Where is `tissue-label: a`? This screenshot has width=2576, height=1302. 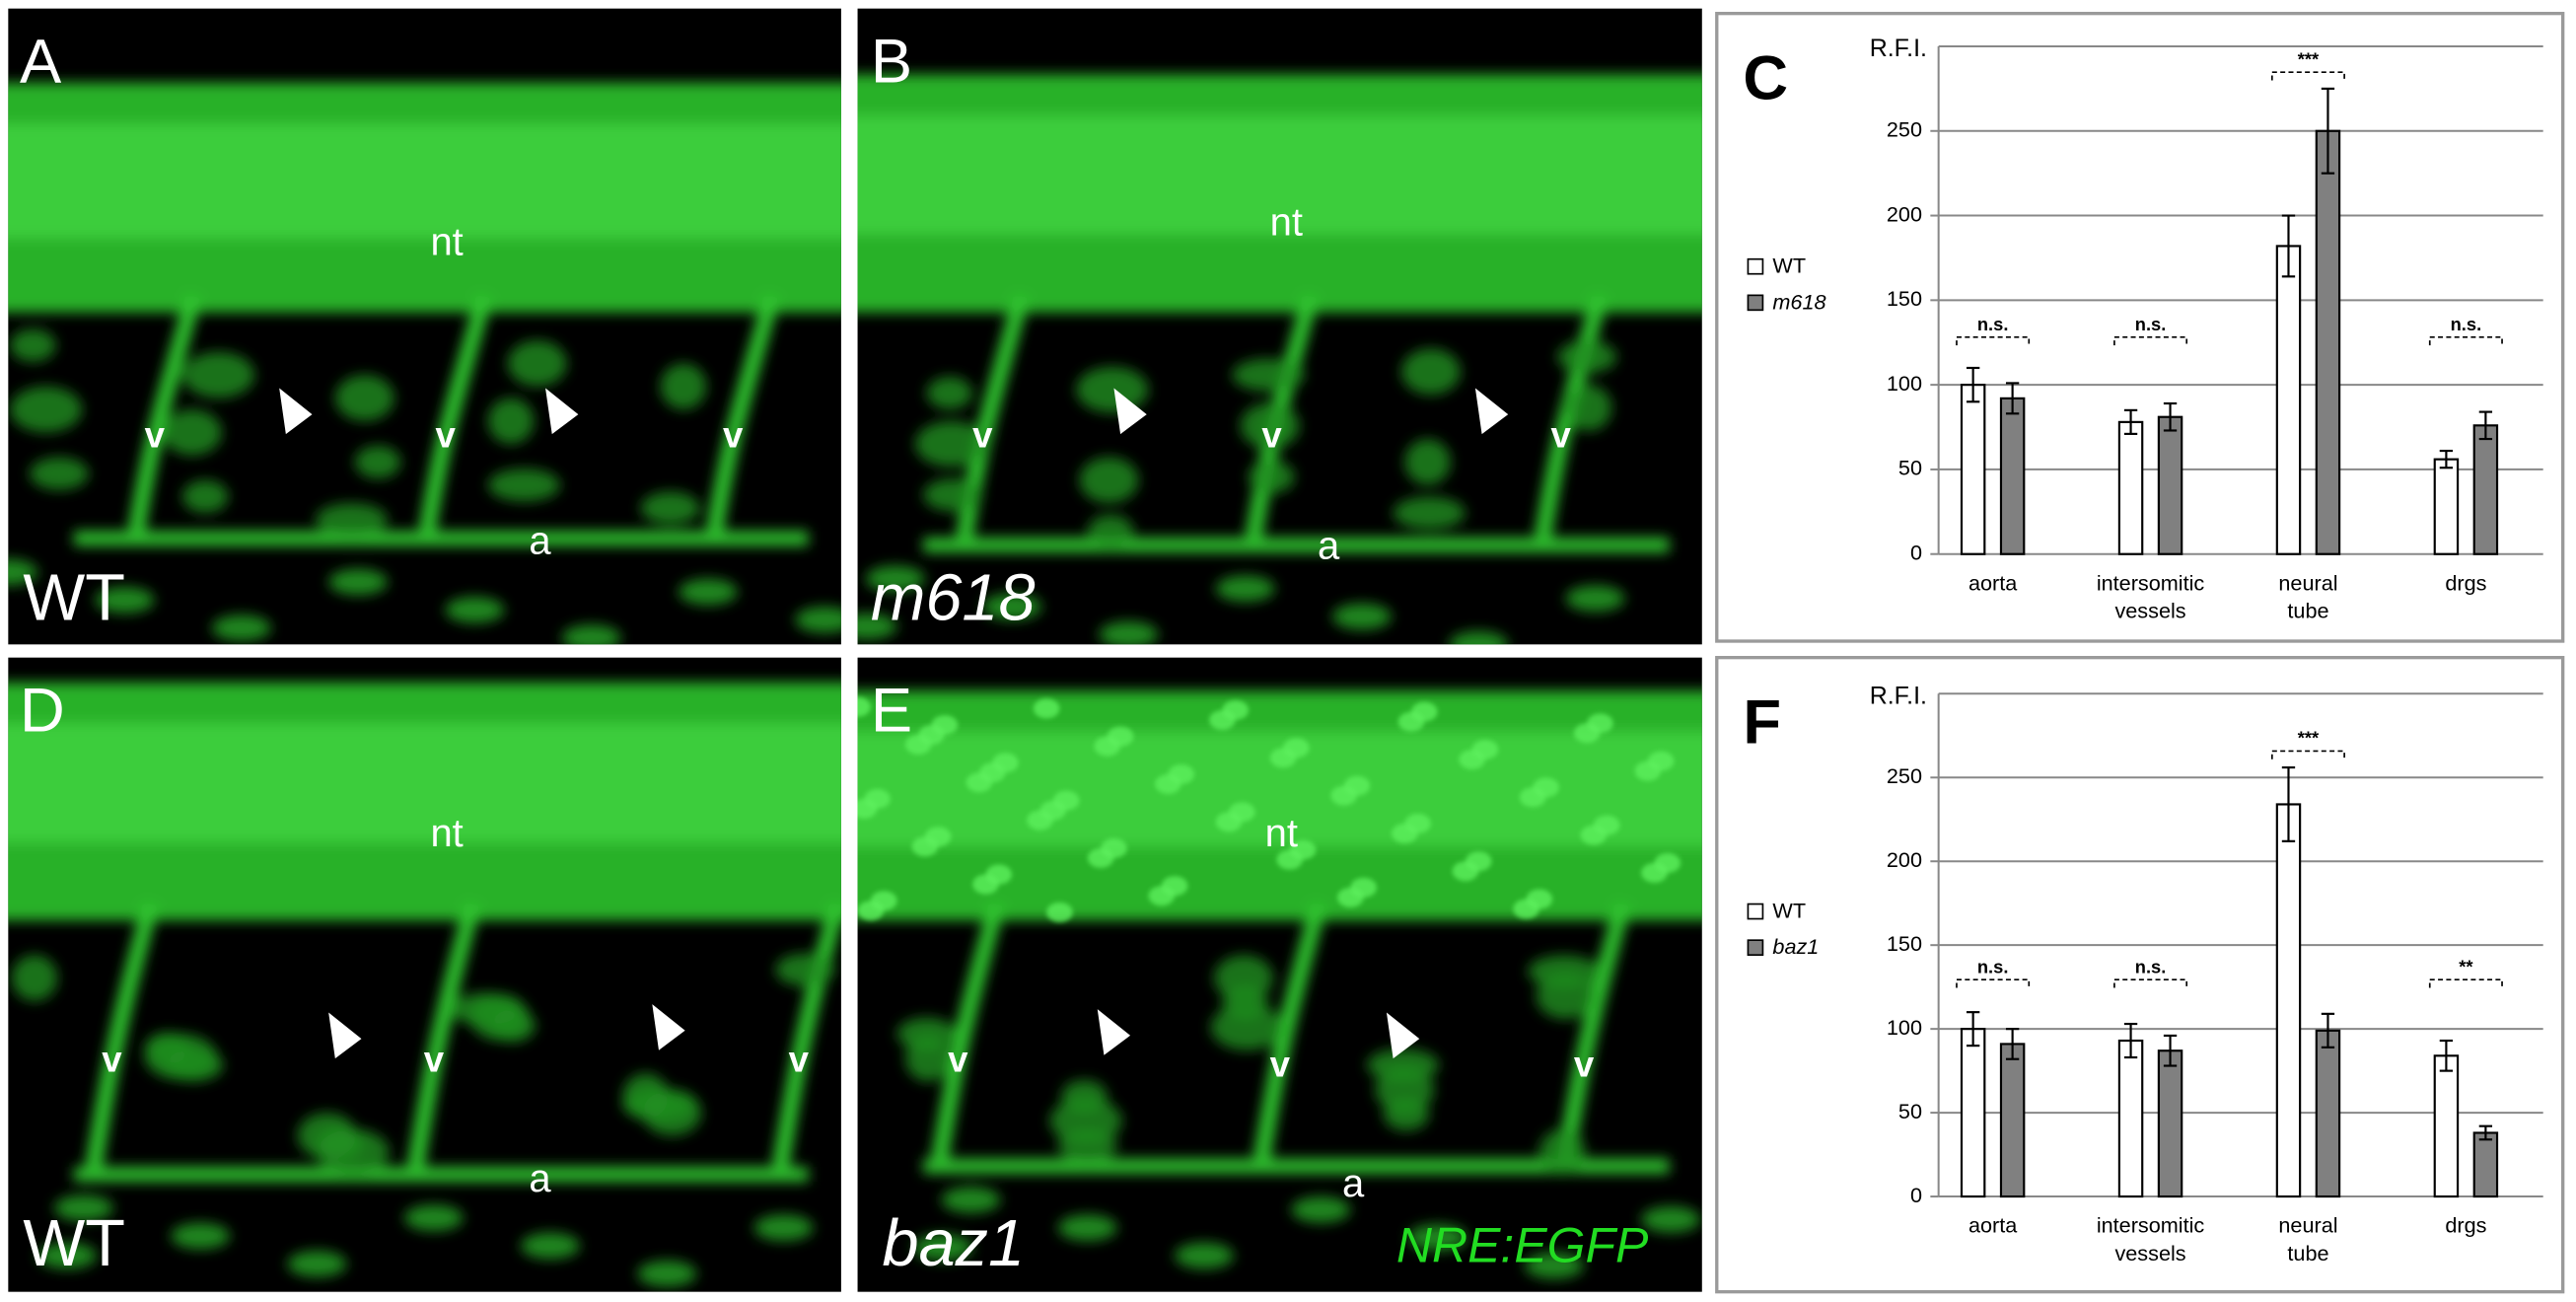 tissue-label: a is located at coordinates (1329, 546).